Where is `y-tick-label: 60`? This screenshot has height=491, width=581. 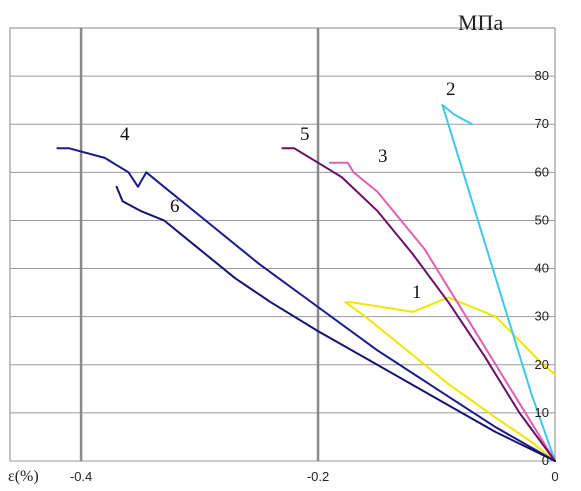 y-tick-label: 60 is located at coordinates (542, 171).